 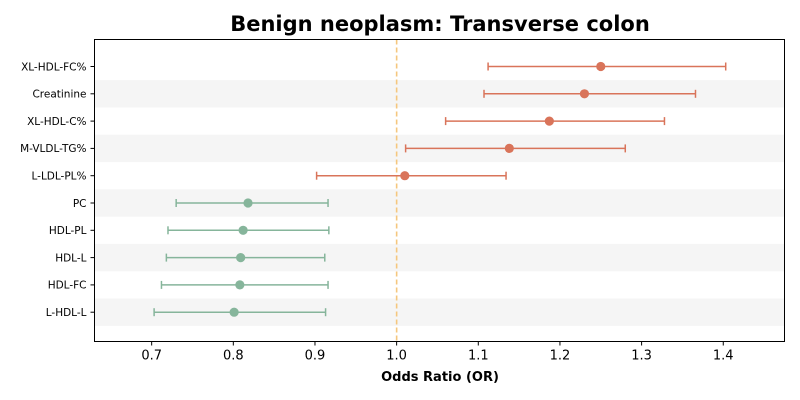 What do you see at coordinates (478, 356) in the screenshot?
I see `x-tick-label: 1.1` at bounding box center [478, 356].